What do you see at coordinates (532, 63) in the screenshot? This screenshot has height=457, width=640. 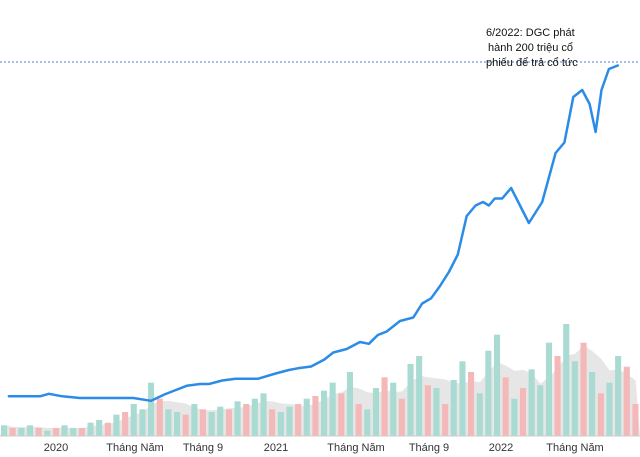 I see `annotation-line-3: phiếu để trả cổ tức` at bounding box center [532, 63].